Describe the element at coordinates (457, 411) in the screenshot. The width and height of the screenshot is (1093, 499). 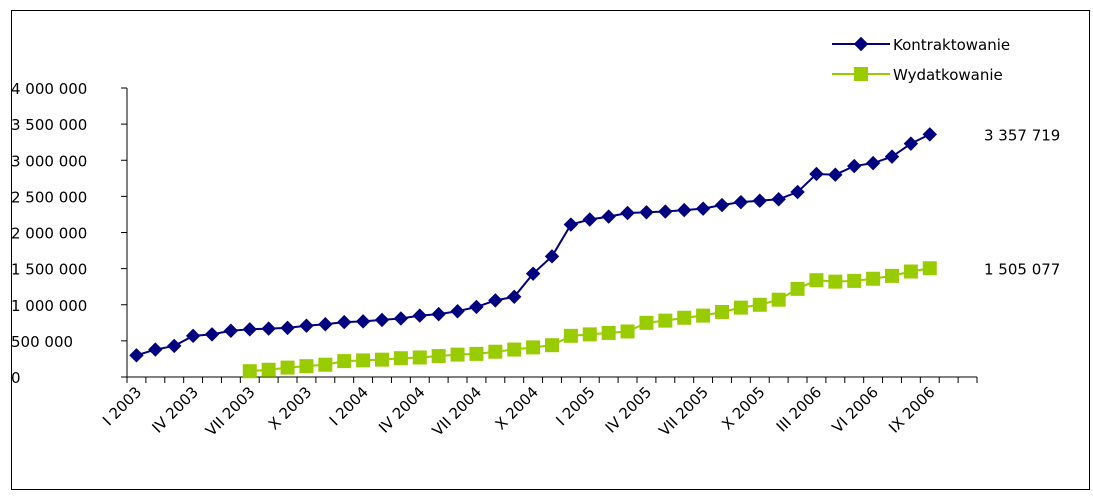
I see `x-tick-label: VII 2004` at that location.